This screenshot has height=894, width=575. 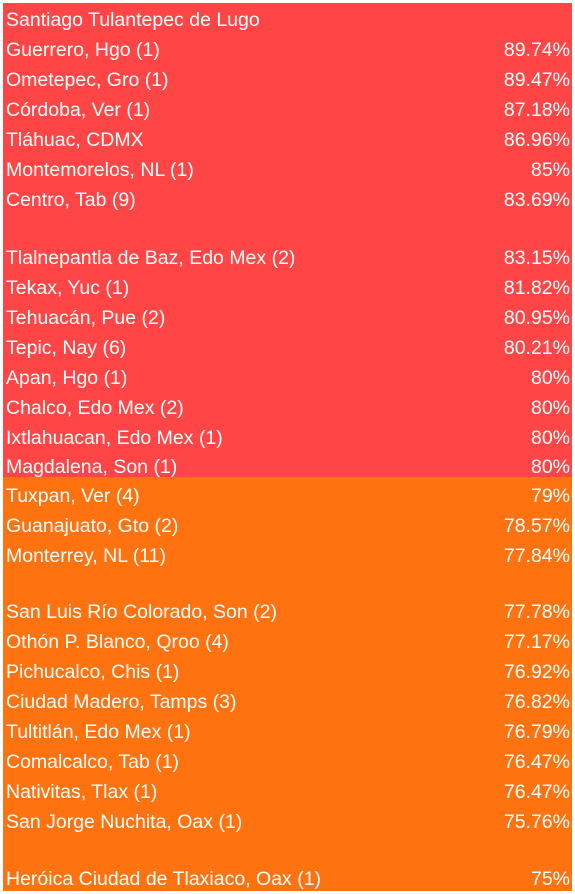 I want to click on percentage-value: 78.57%, so click(x=536, y=526).